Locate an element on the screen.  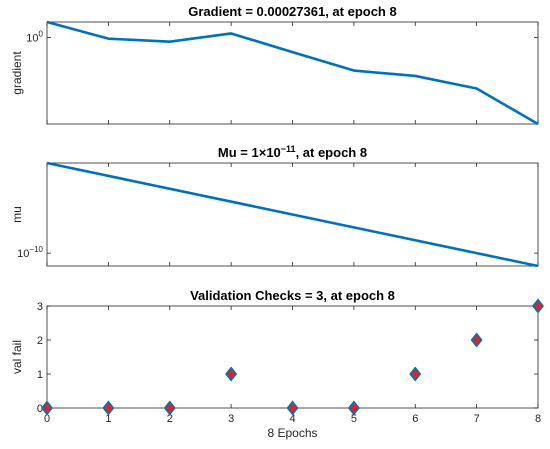
panel-3-x-tick-label: 0 is located at coordinates (47, 419).